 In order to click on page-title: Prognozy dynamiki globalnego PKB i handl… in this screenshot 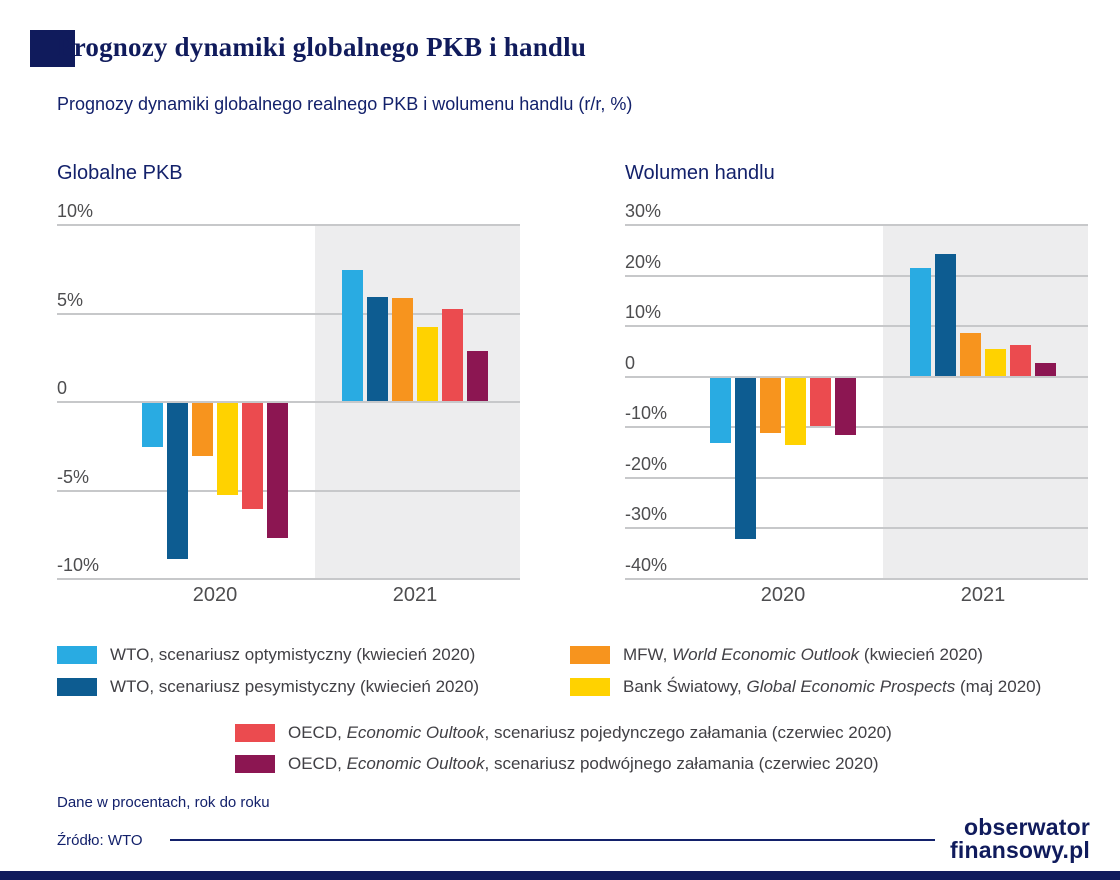, I will do `click(322, 47)`.